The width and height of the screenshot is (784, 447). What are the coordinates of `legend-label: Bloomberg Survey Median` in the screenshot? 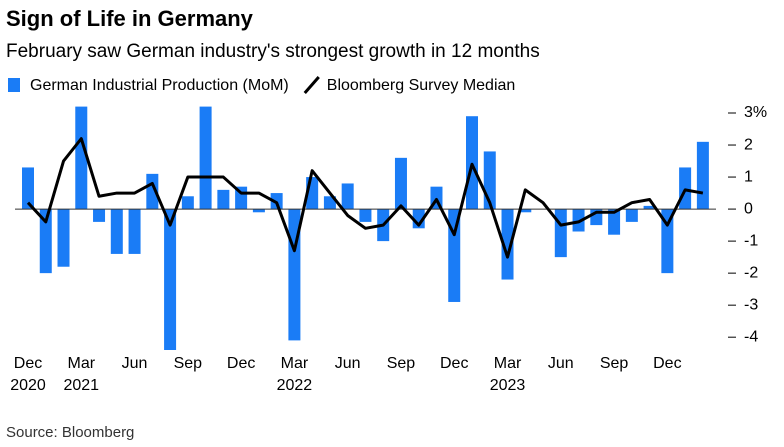 It's located at (421, 85).